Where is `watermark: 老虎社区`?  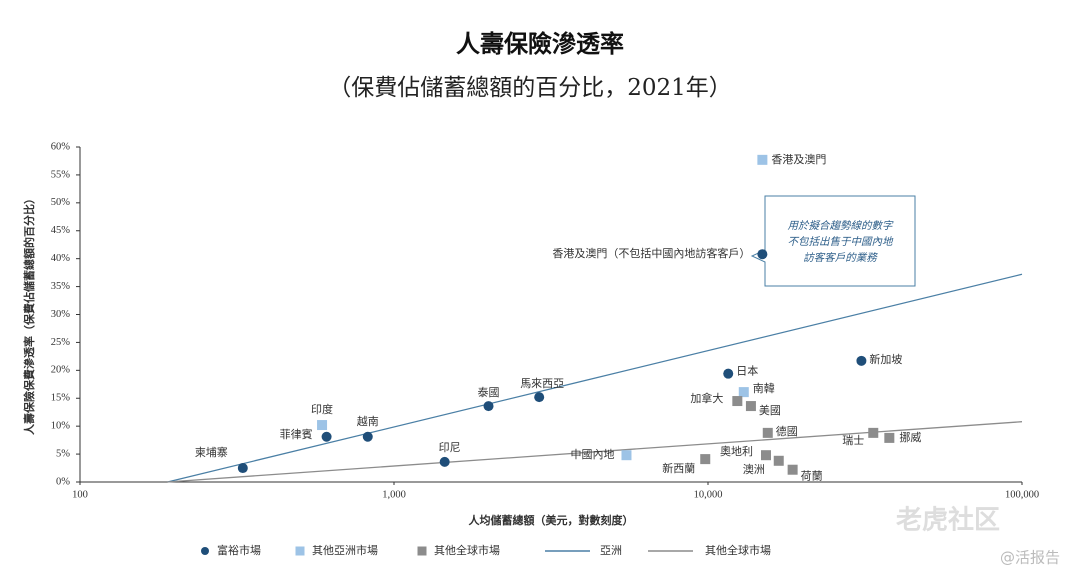
watermark: 老虎社区 is located at coordinates (948, 520).